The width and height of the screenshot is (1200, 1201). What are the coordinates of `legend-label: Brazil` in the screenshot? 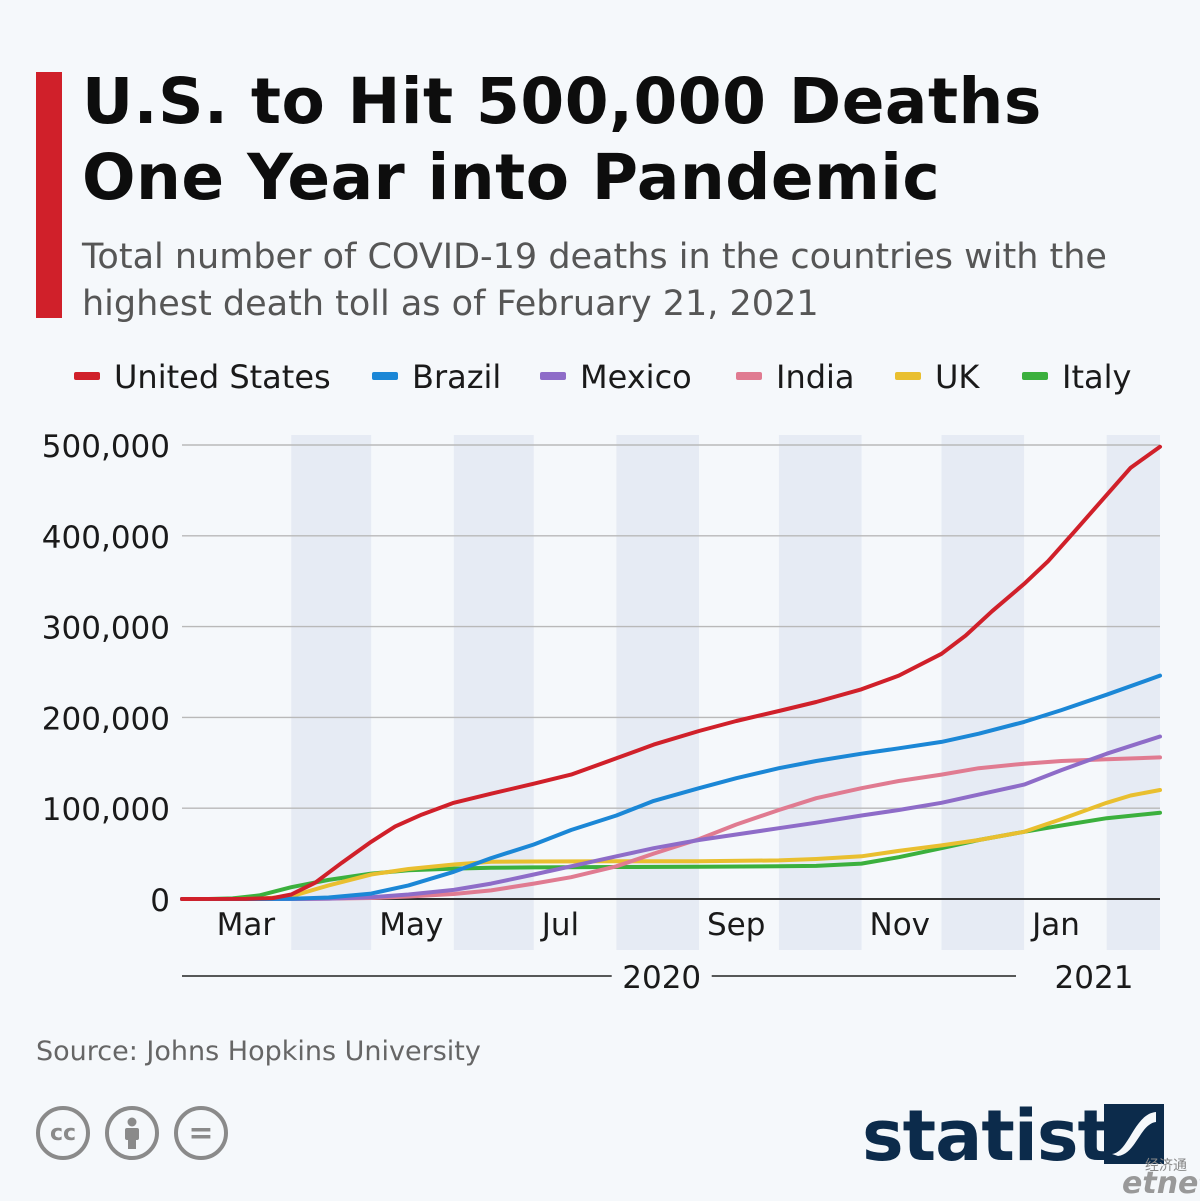 It's located at (456, 377).